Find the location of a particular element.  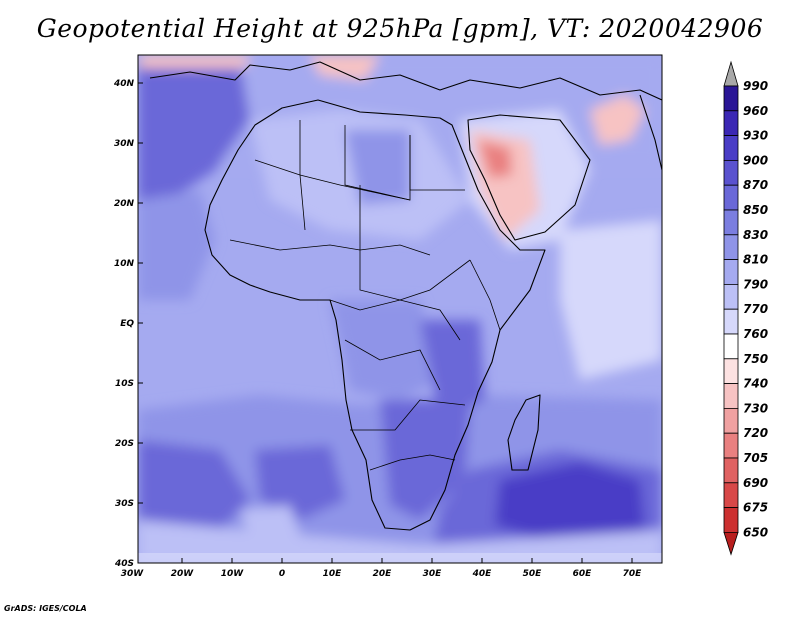

colorbar-label: 705 is located at coordinates (755, 458).